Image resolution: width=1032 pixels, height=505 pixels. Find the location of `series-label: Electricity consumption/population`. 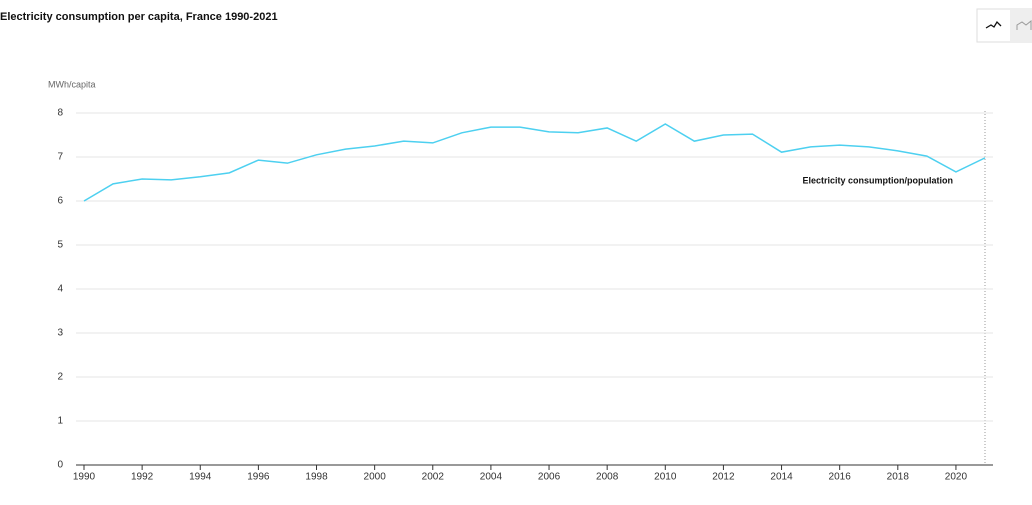

series-label: Electricity consumption/population is located at coordinates (877, 180).